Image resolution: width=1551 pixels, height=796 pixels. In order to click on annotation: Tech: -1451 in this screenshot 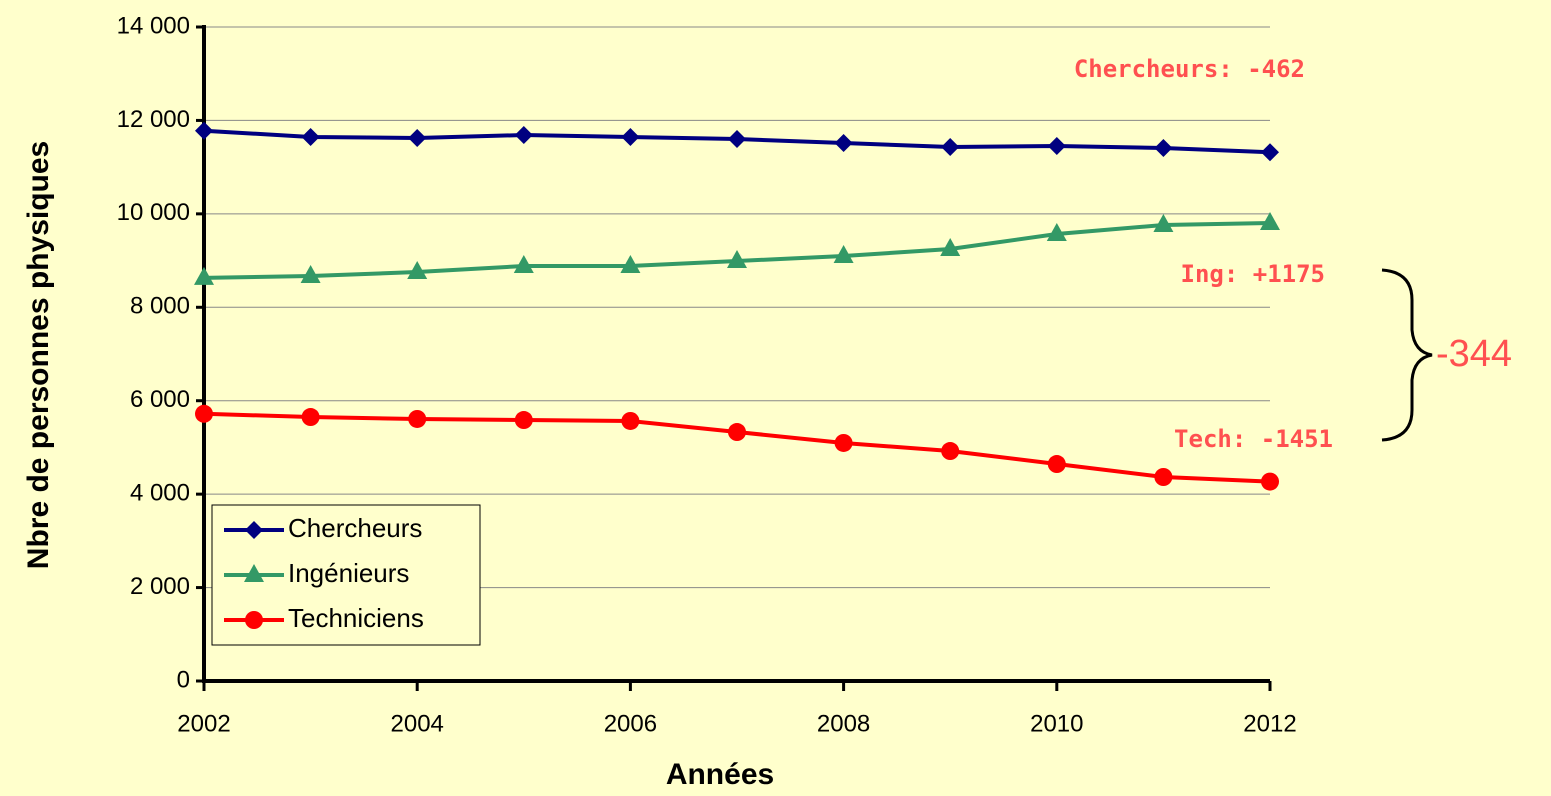, I will do `click(1253, 439)`.